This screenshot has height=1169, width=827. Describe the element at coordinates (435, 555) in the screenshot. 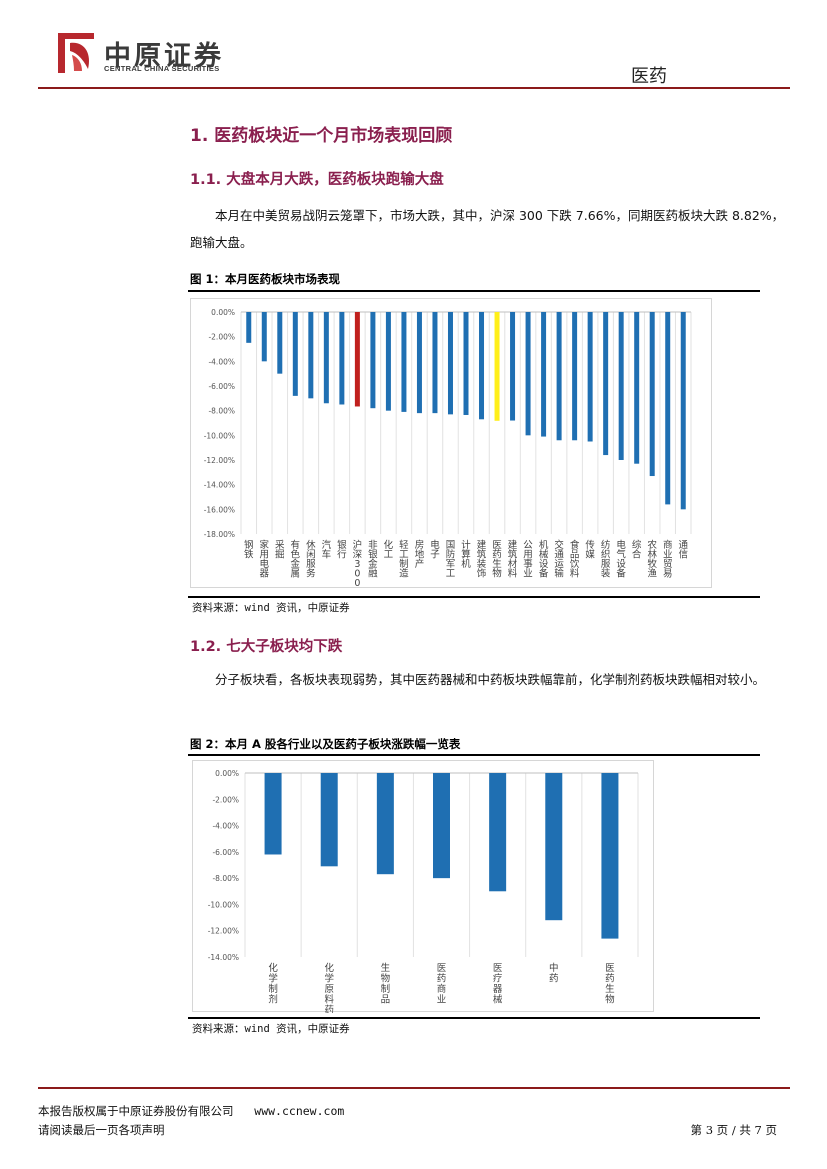

I see `category-label: 子` at that location.